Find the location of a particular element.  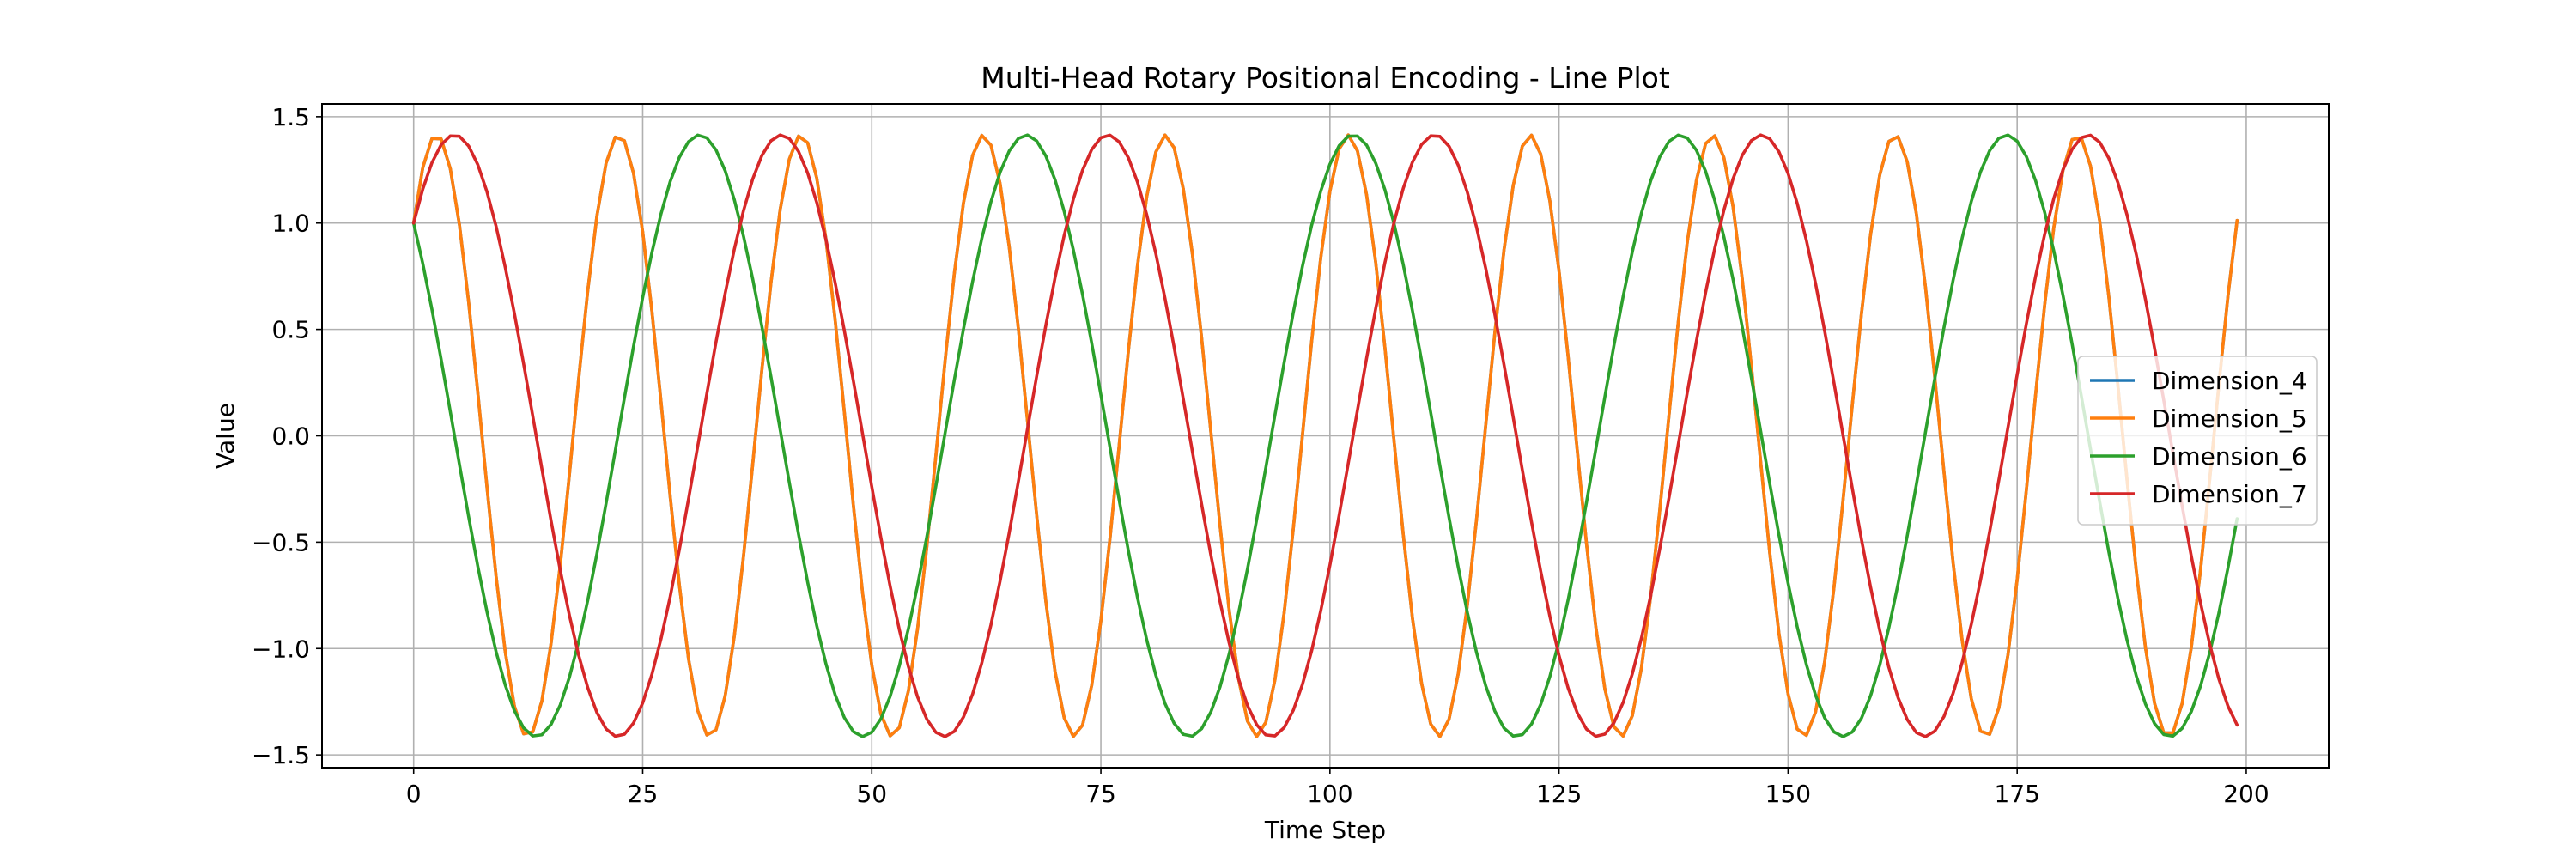

x-tick-label: 150 is located at coordinates (1788, 794).